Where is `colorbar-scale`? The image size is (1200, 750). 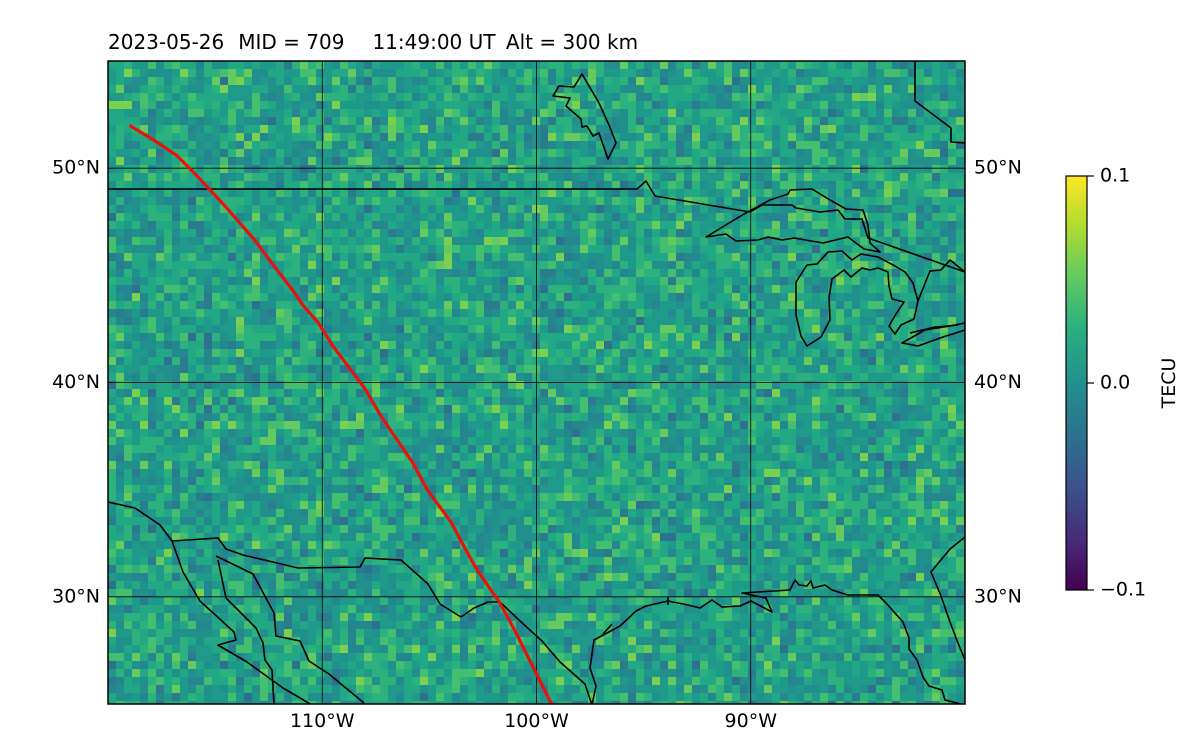
colorbar-scale is located at coordinates (1076, 383).